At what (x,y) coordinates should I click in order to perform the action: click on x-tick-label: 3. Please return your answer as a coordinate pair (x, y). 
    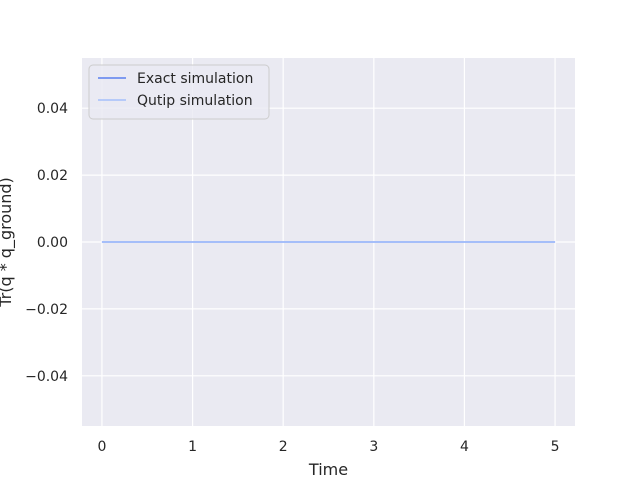
    Looking at the image, I should click on (373, 447).